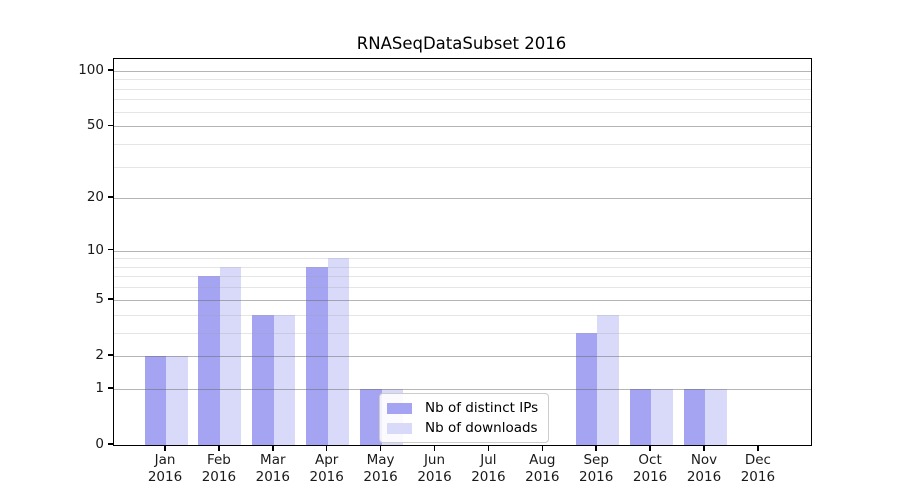 The width and height of the screenshot is (900, 500). What do you see at coordinates (91, 69) in the screenshot?
I see `y-axis-label-100: 100` at bounding box center [91, 69].